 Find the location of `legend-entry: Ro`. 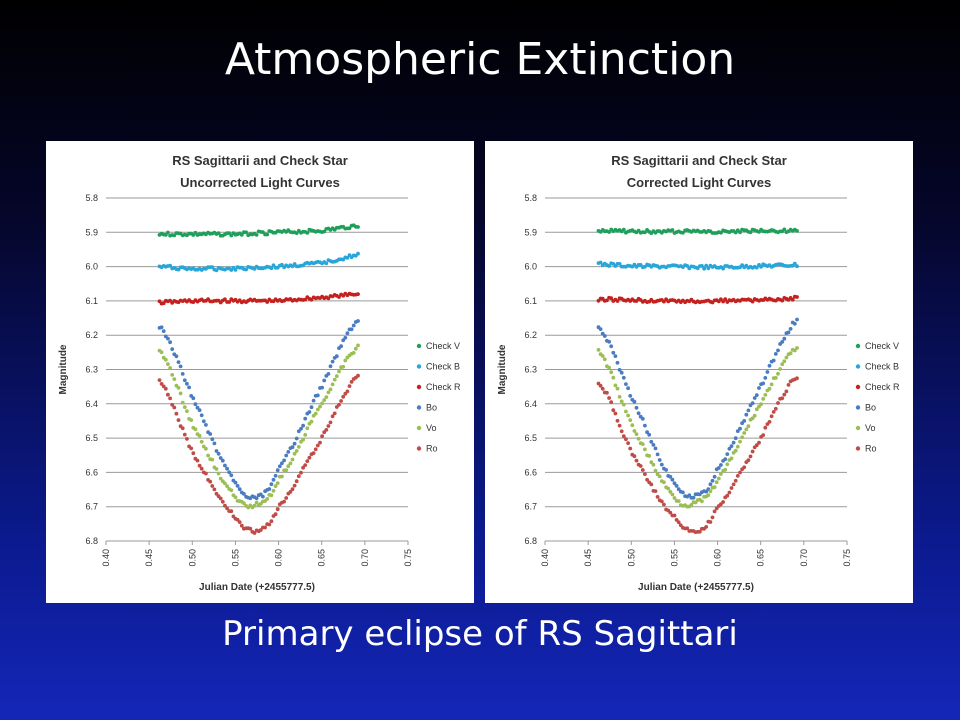

legend-entry: Ro is located at coordinates (871, 449).